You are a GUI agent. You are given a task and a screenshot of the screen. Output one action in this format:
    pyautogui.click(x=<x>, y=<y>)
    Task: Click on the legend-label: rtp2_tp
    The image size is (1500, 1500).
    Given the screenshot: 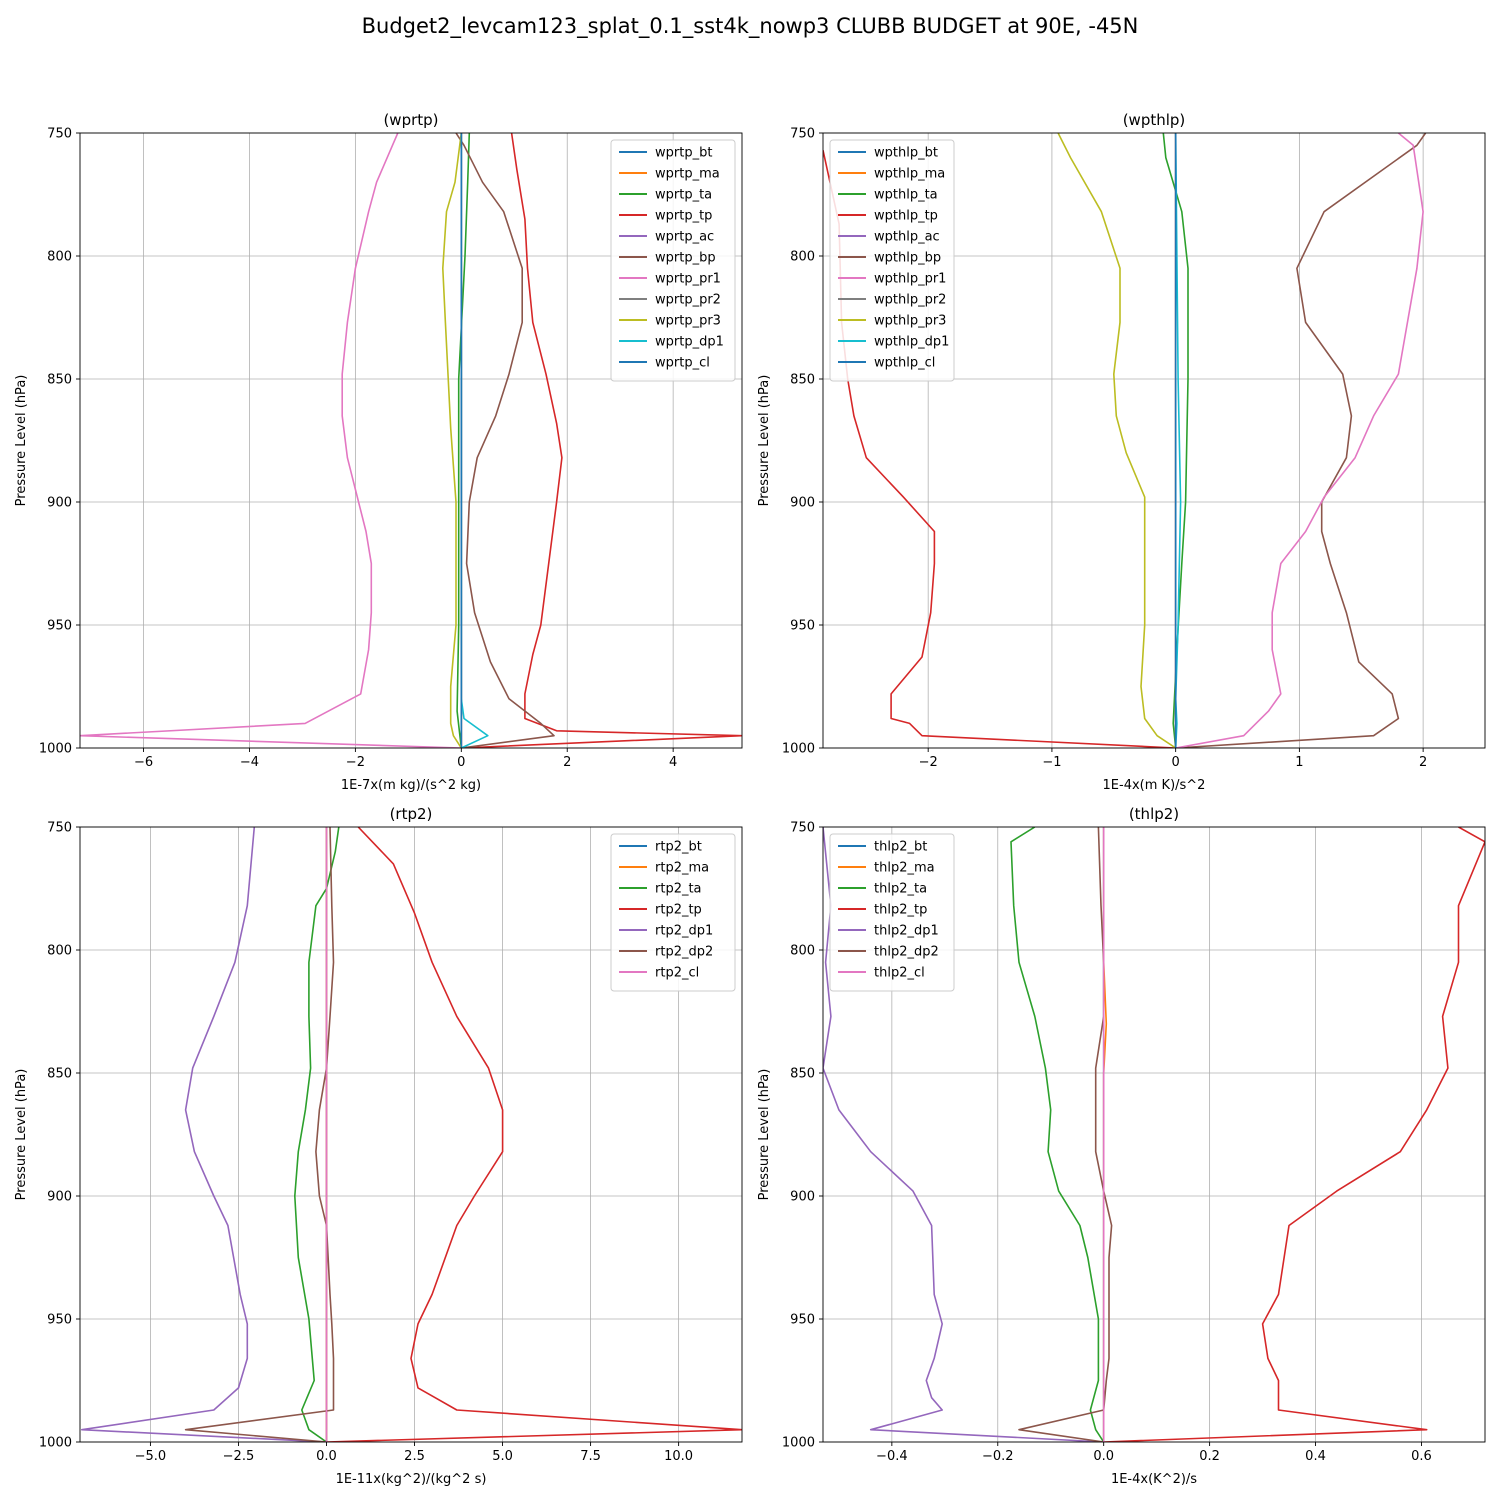 What is the action you would take?
    pyautogui.click(x=678, y=910)
    